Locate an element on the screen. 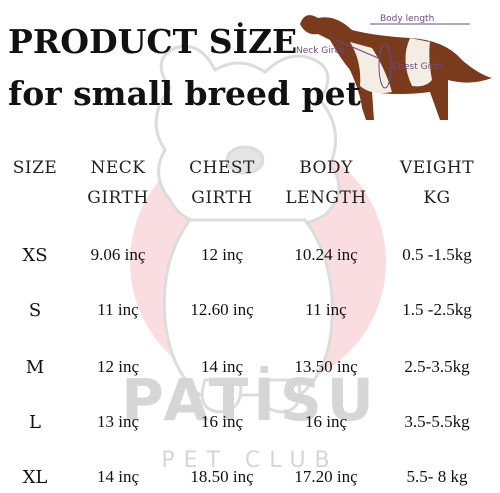 This screenshot has height=493, width=500. brand-watermark: PATİSU is located at coordinates (250, 400).